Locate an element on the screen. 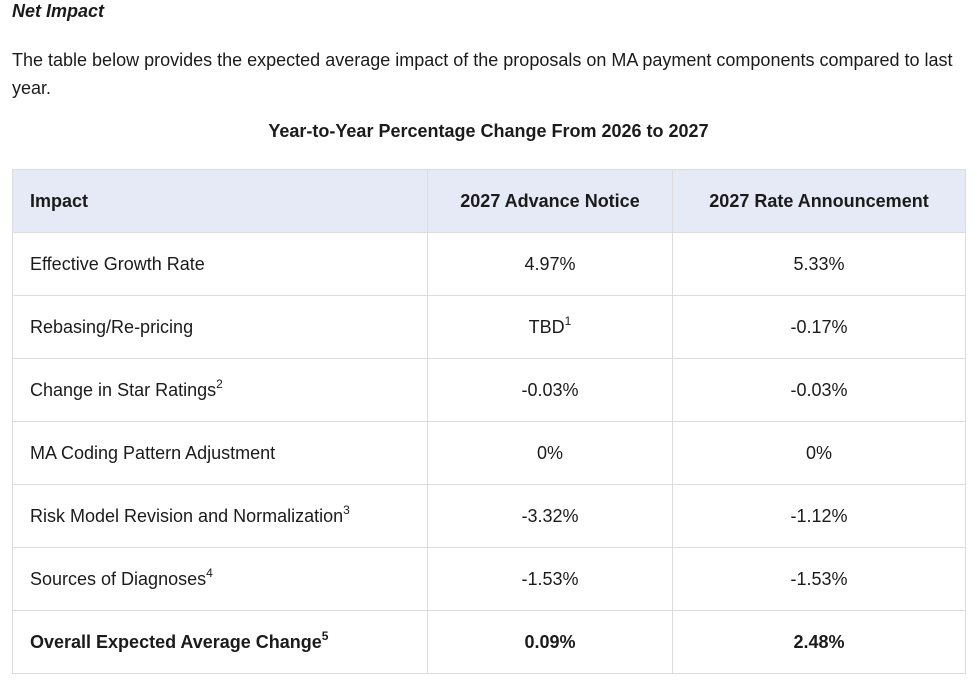 The width and height of the screenshot is (977, 689). impact-cell: Overall Expected Average Change5 is located at coordinates (220, 642).